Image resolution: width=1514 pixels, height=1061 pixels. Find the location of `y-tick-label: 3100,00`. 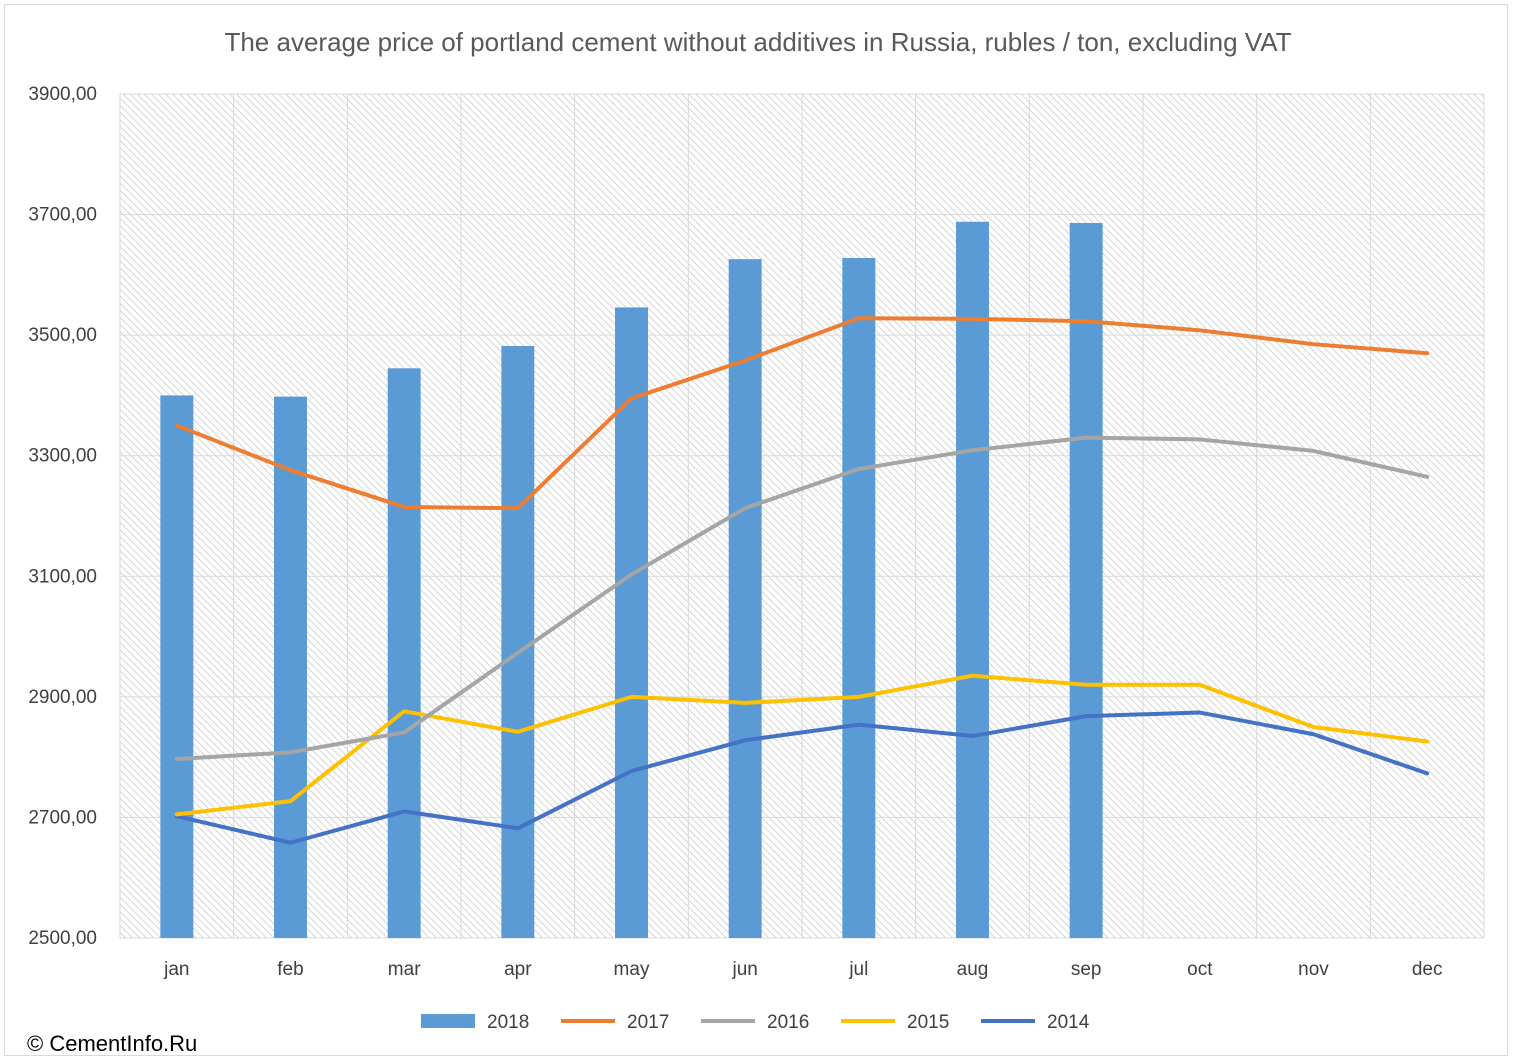

y-tick-label: 3100,00 is located at coordinates (62, 576).